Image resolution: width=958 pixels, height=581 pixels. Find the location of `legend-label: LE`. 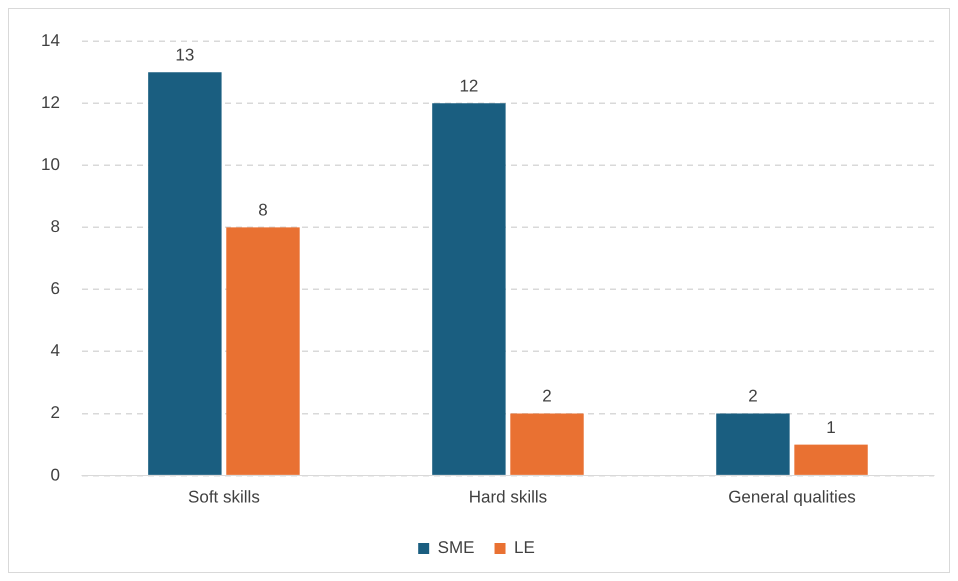

legend-label: LE is located at coordinates (524, 548).